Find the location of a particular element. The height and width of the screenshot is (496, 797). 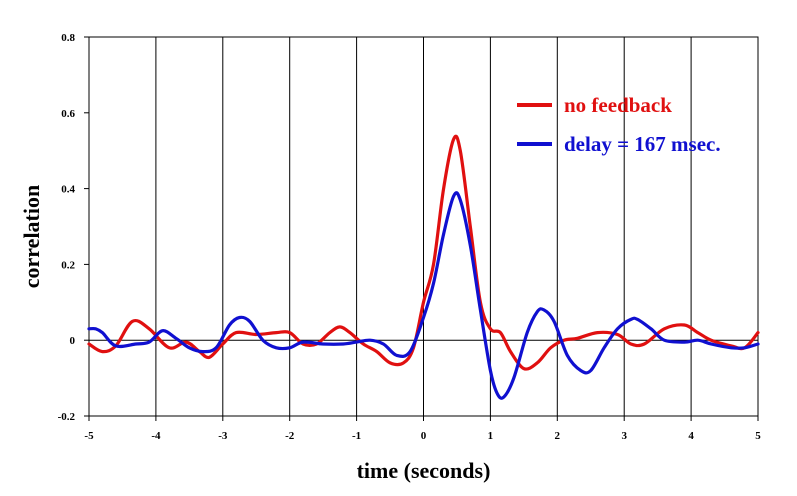

x-tick-group: -5 -4 -3 -2 -1 0 1 2 3 4 5 is located at coordinates (422, 429).